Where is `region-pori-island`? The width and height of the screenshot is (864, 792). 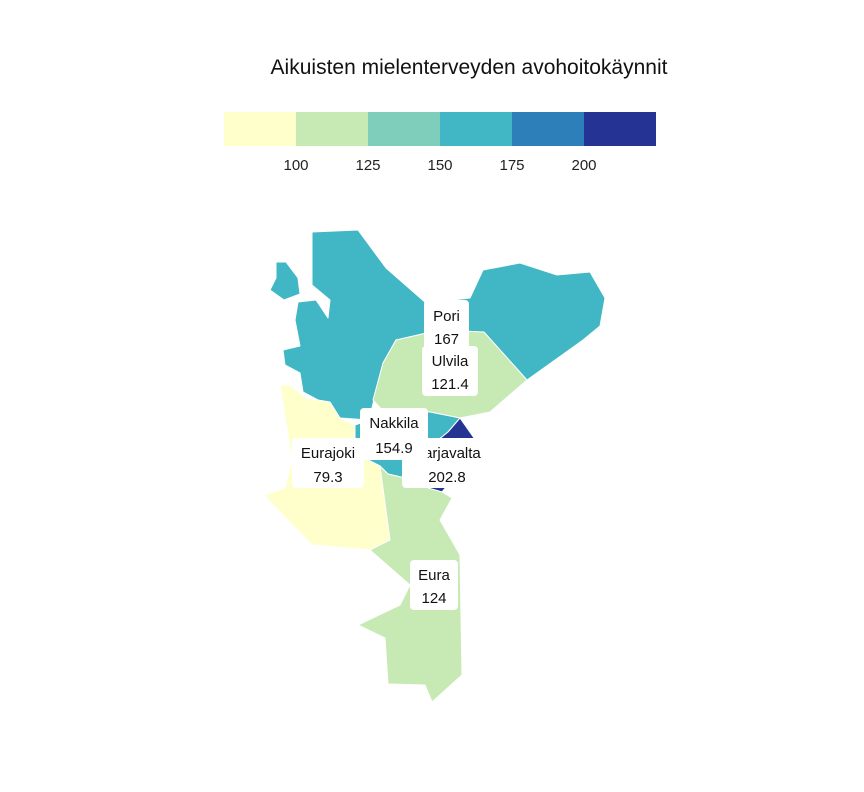 region-pori-island is located at coordinates (285, 281).